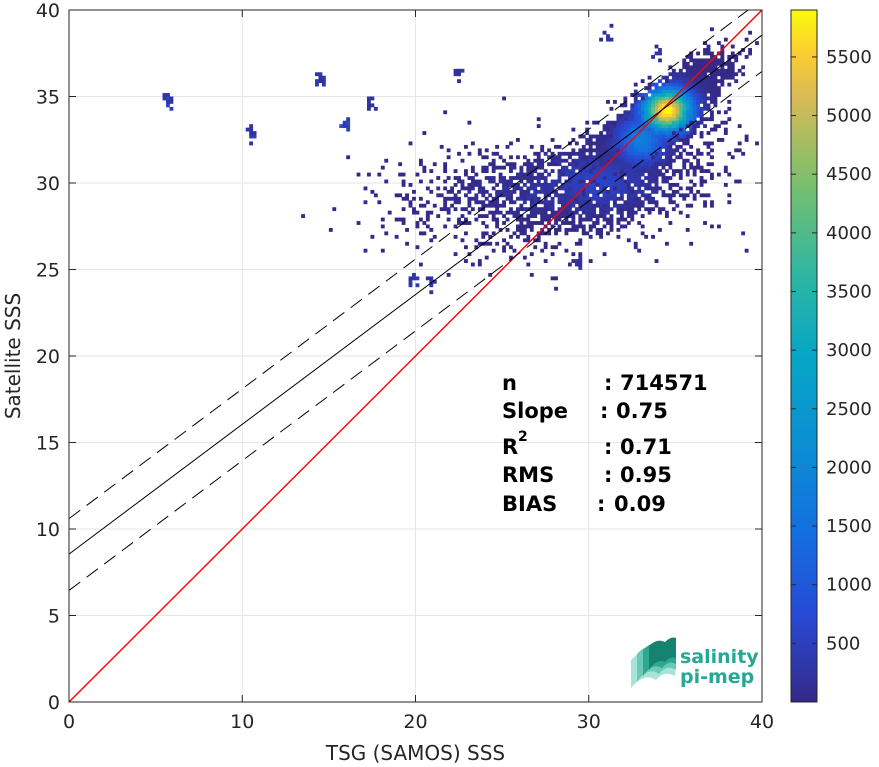 This screenshot has width=879, height=767. Describe the element at coordinates (242, 722) in the screenshot. I see `x-tick-label: 10` at that location.